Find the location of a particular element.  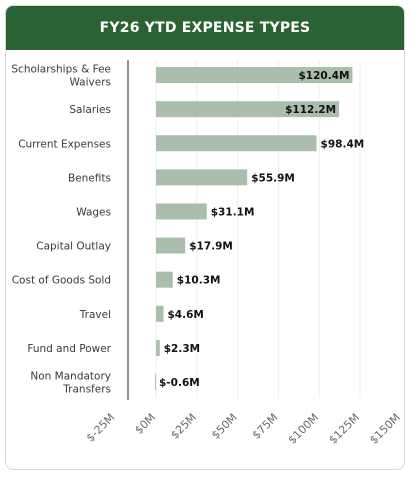

data-label: $-0.6M is located at coordinates (179, 383).